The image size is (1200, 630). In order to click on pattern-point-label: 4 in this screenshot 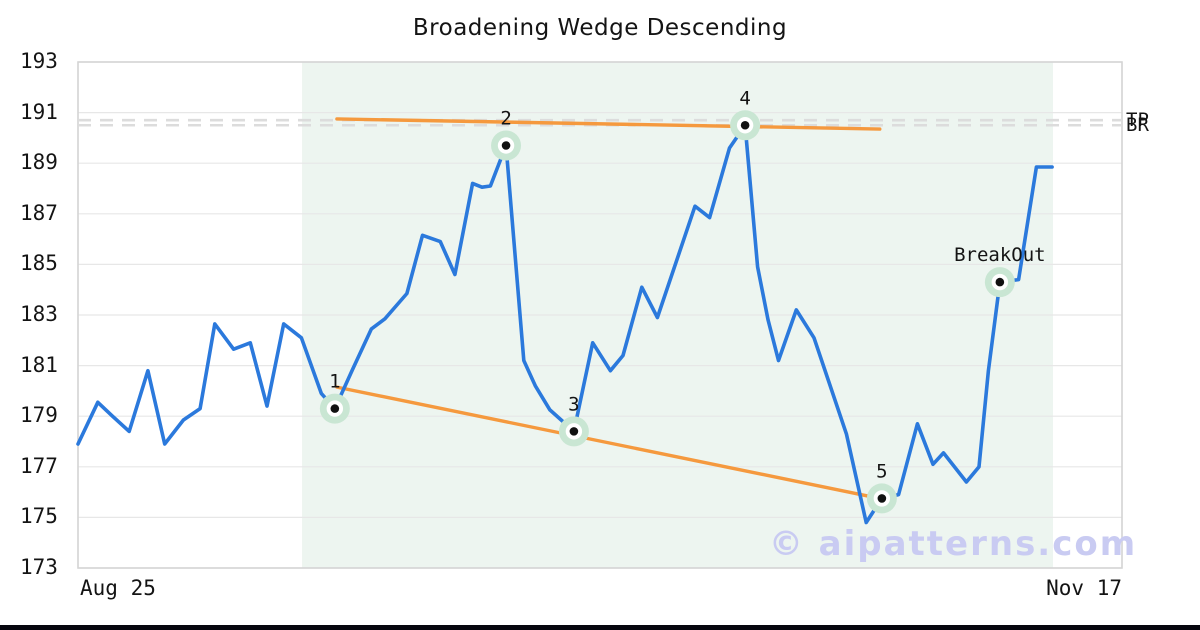, I will do `click(744, 98)`.